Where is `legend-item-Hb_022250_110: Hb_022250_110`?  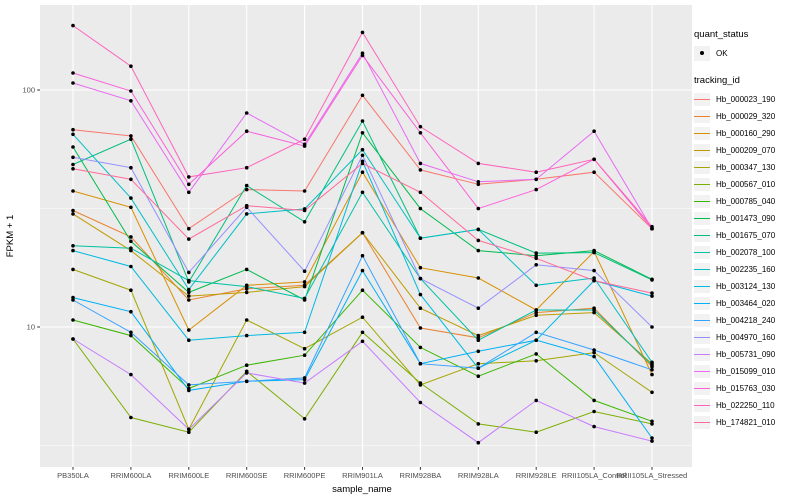 legend-item-Hb_022250_110: Hb_022250_110 is located at coordinates (746, 405).